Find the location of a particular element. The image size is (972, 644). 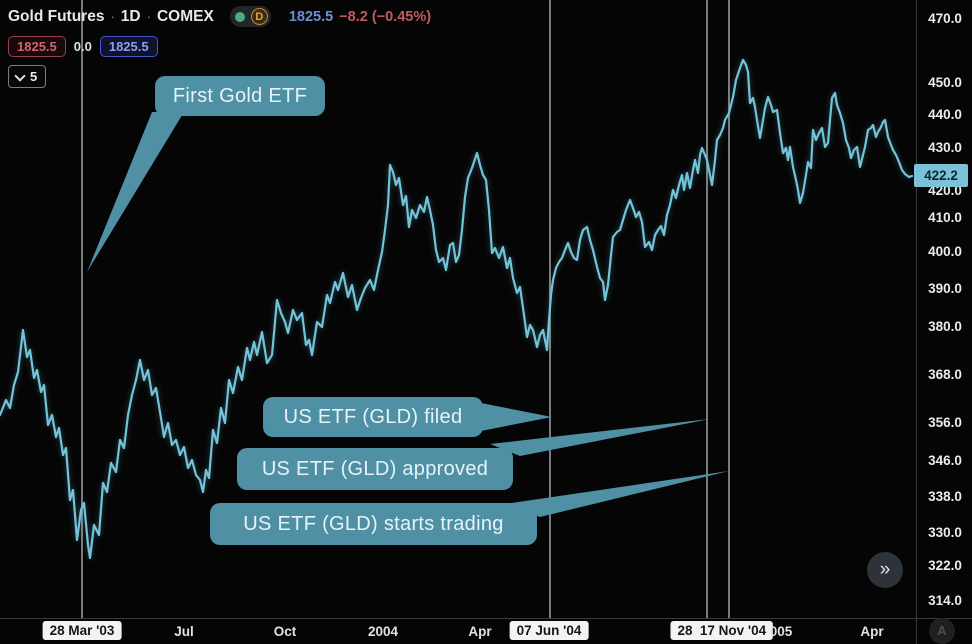

price-tick-label: 338.0 is located at coordinates (945, 496).